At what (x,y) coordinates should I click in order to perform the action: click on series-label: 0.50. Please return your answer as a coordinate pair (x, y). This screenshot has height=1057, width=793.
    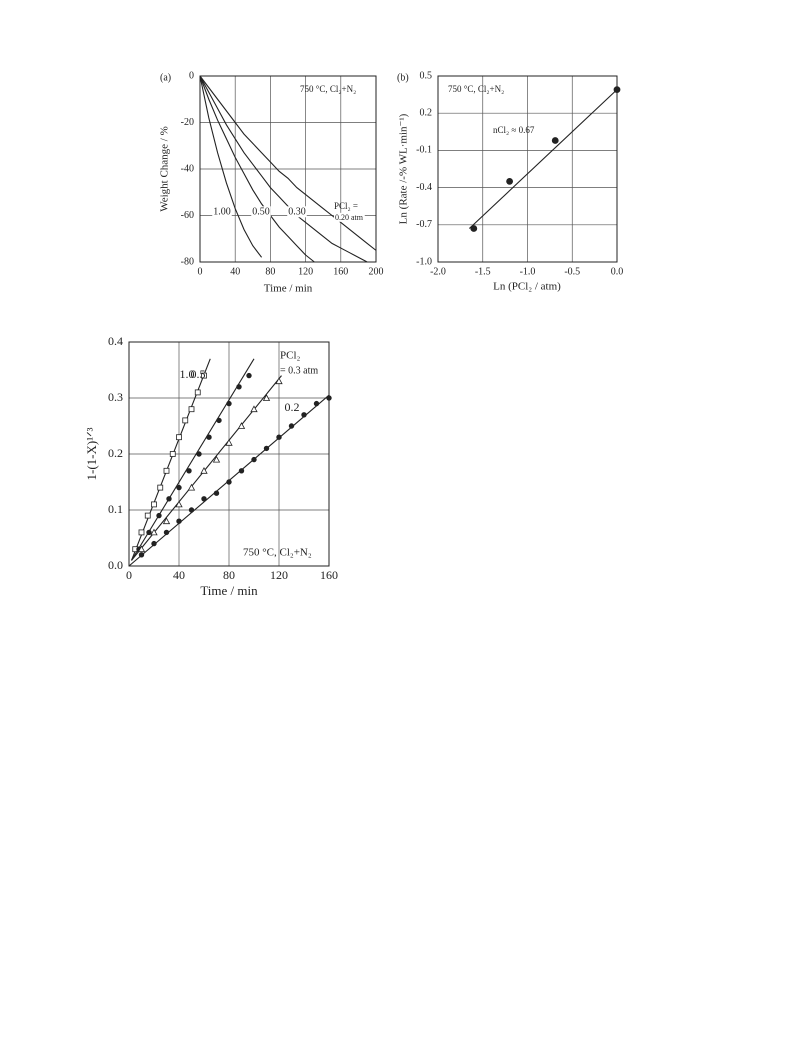
    Looking at the image, I should click on (261, 211).